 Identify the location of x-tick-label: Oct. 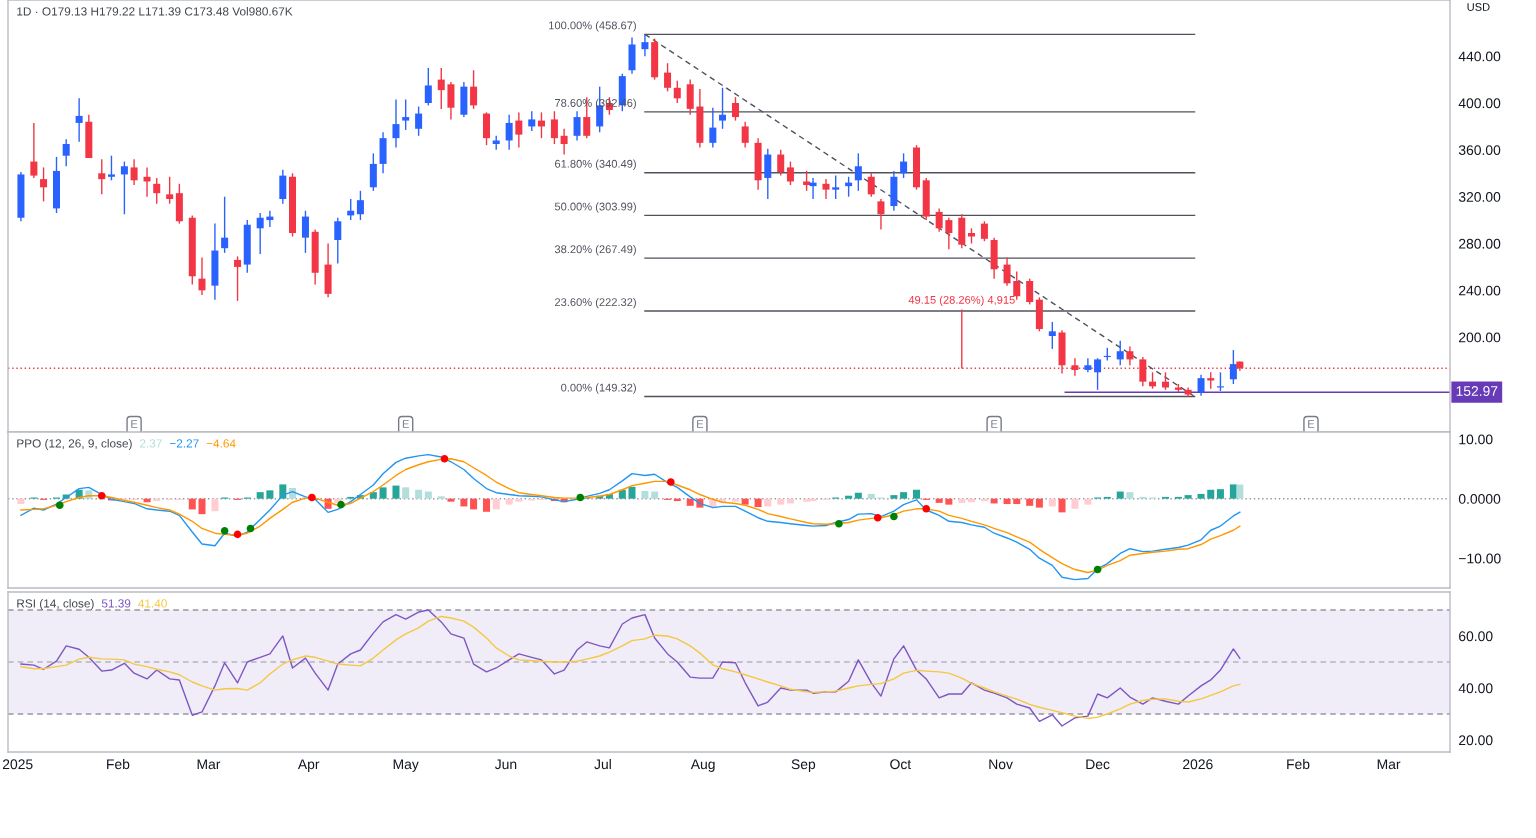
(901, 764).